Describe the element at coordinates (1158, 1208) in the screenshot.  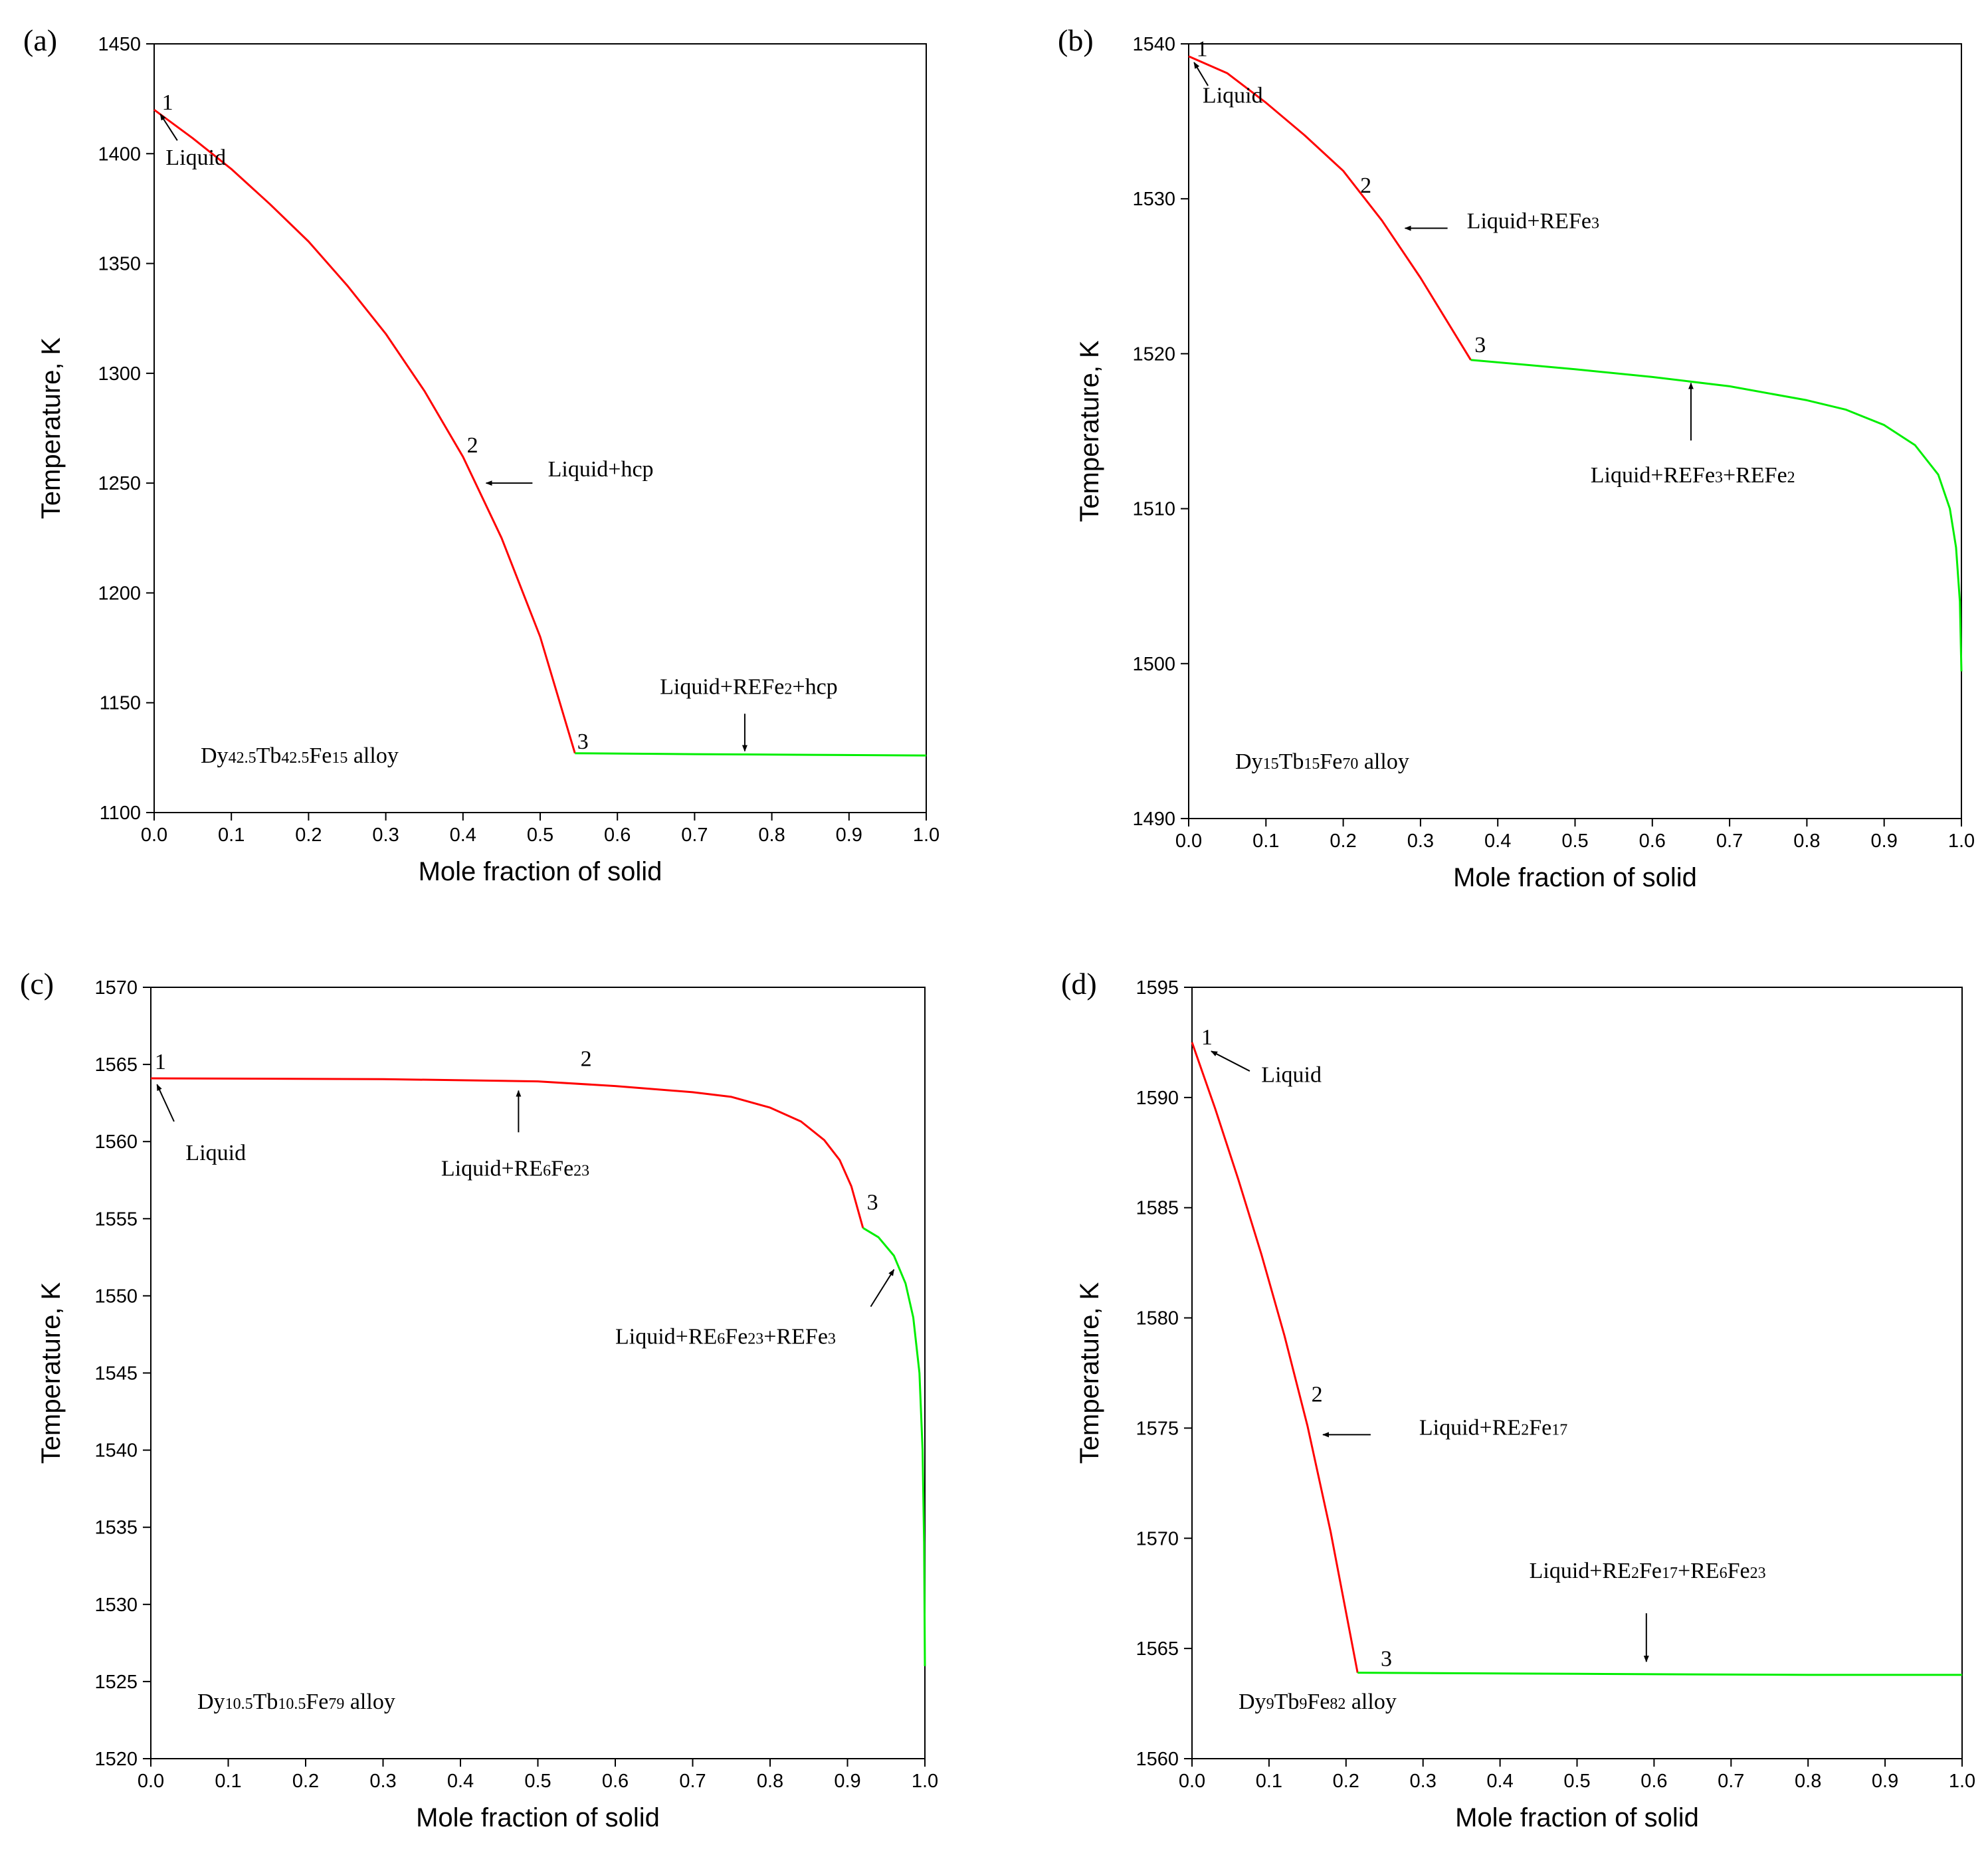
I see `y-tick-label: 1585` at that location.